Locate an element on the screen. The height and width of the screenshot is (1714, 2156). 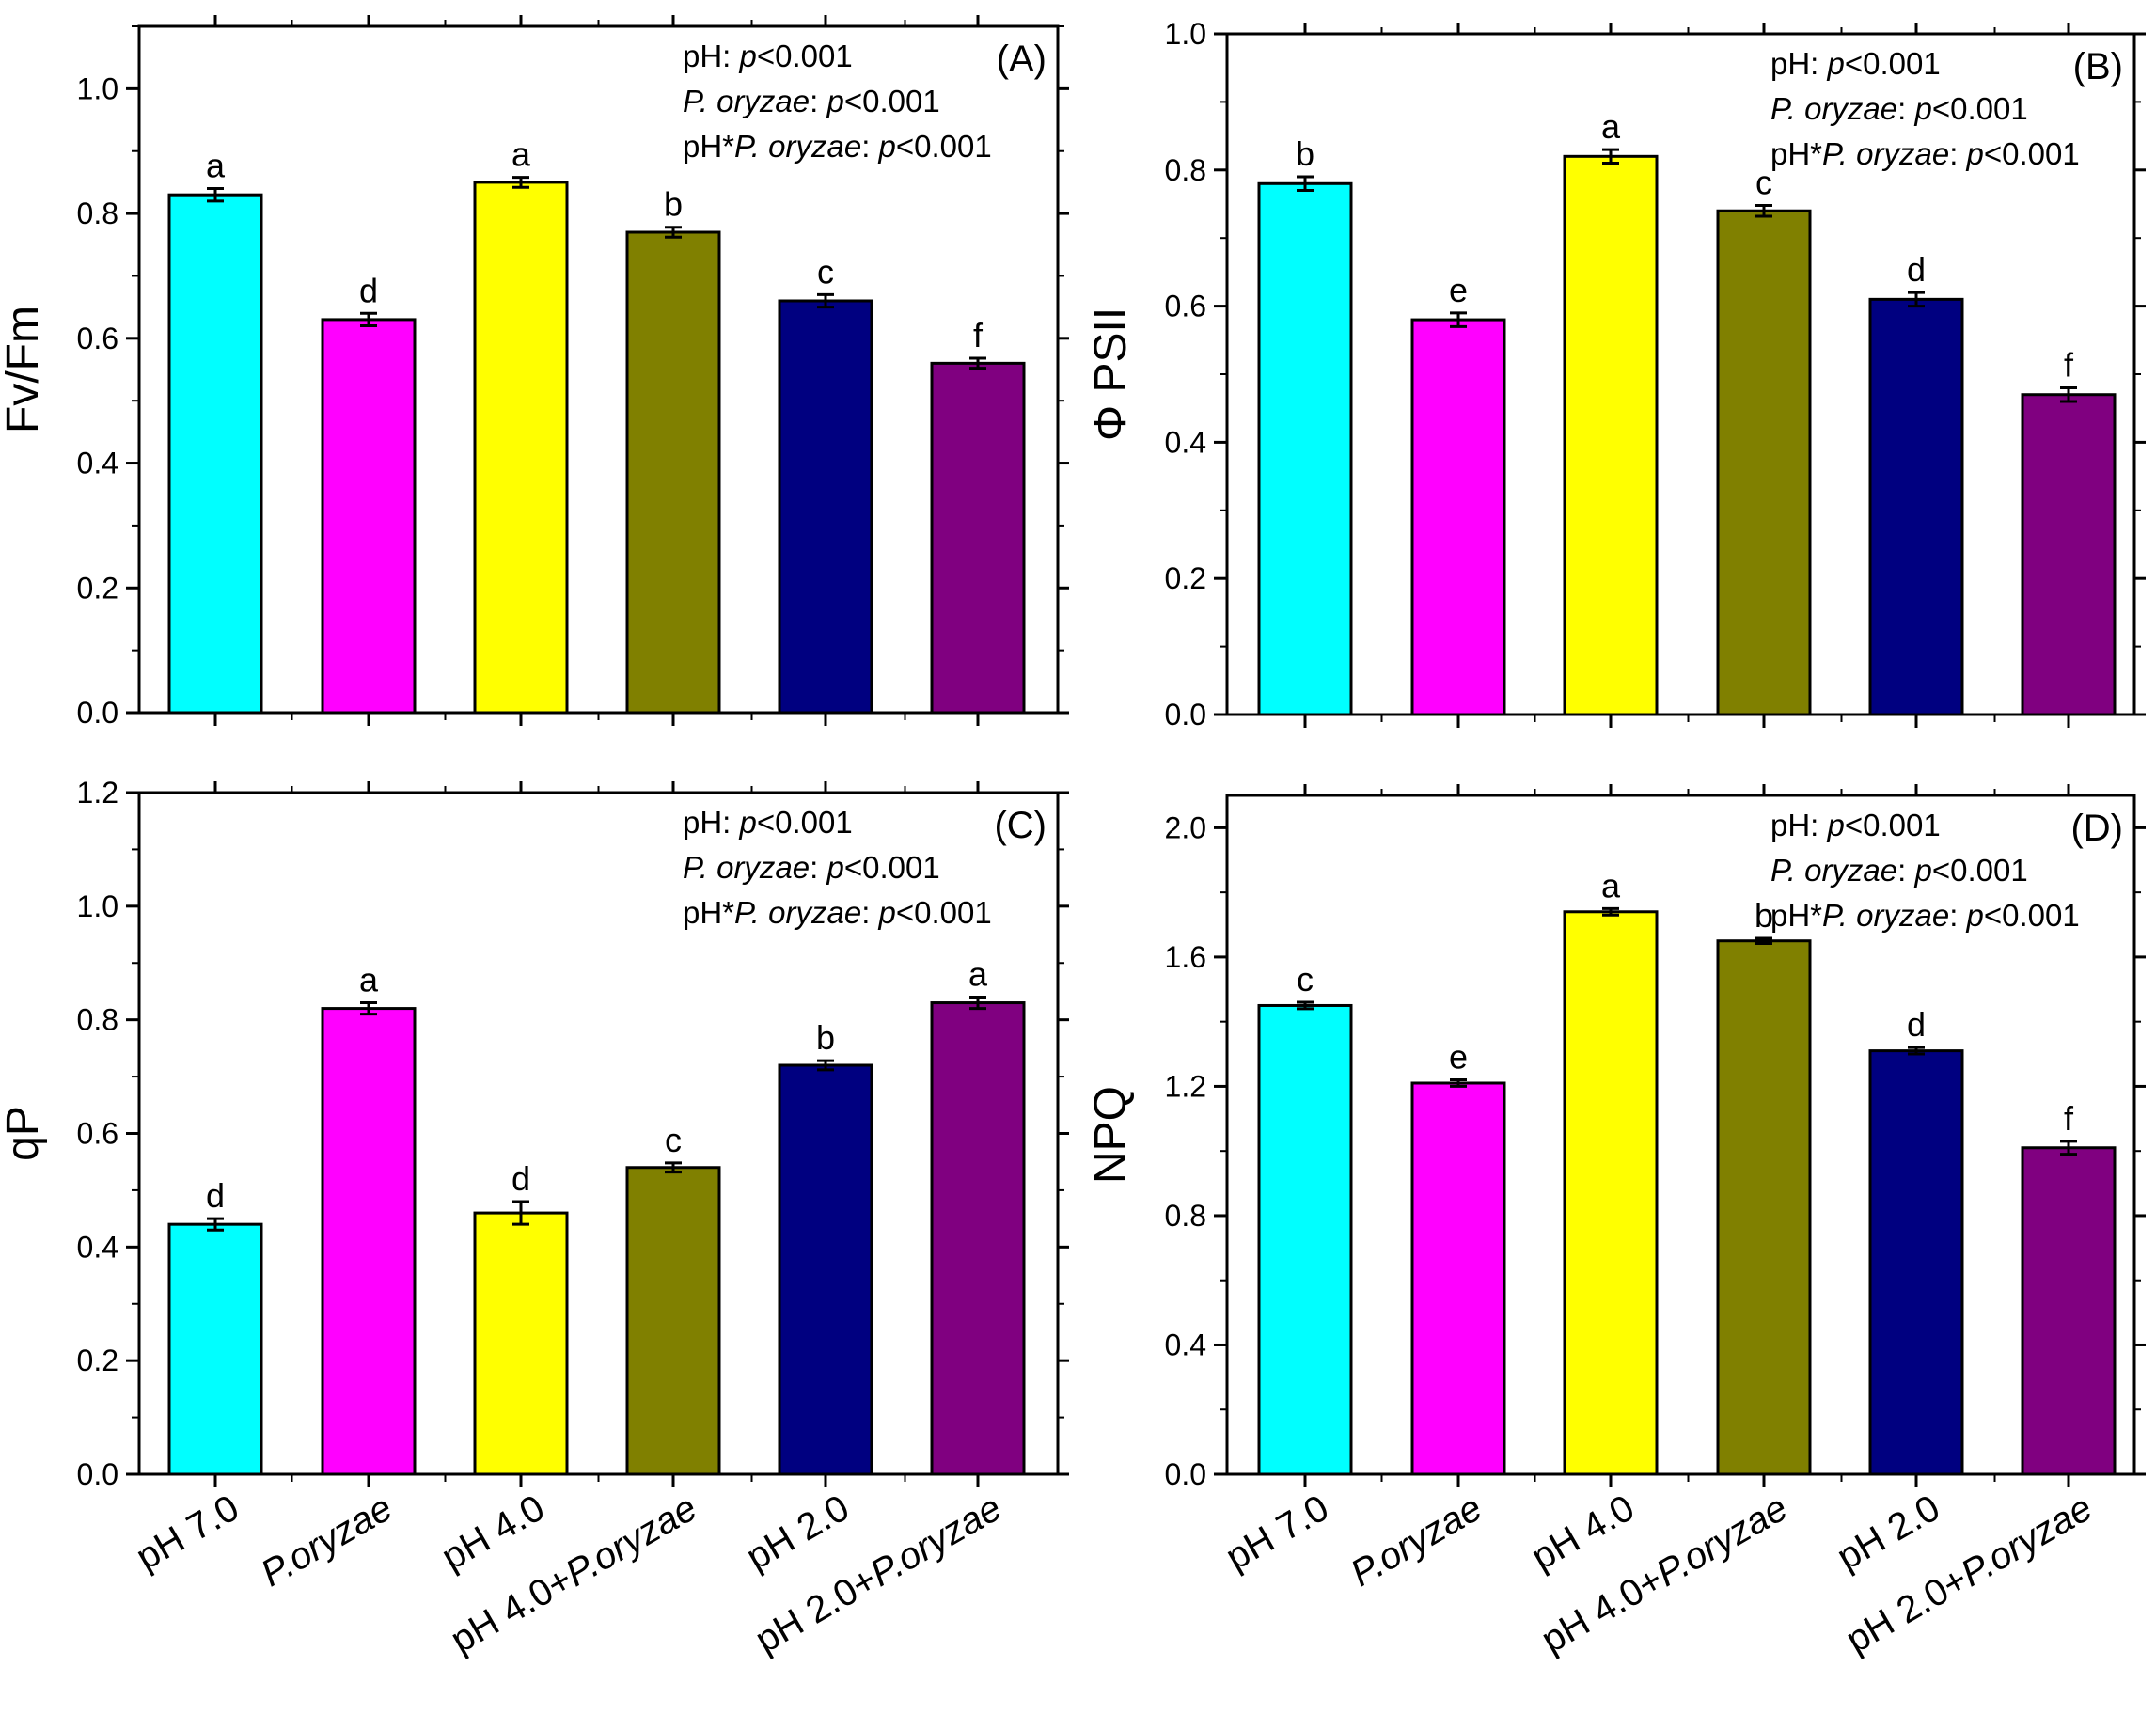
bar-ph-4-0-p-oryzae is located at coordinates (1764, 462).